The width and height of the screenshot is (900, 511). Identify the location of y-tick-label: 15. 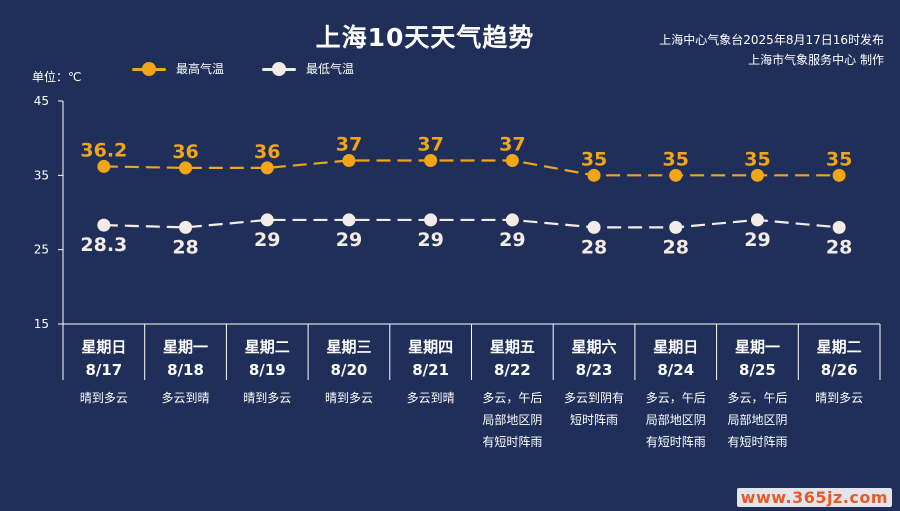
(41, 324).